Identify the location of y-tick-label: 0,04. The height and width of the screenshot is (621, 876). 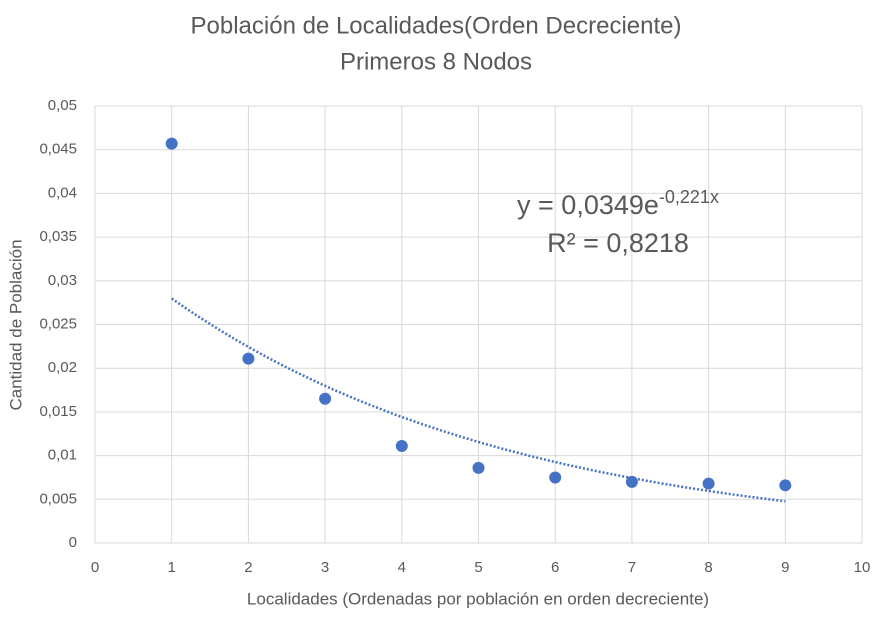
(62, 192).